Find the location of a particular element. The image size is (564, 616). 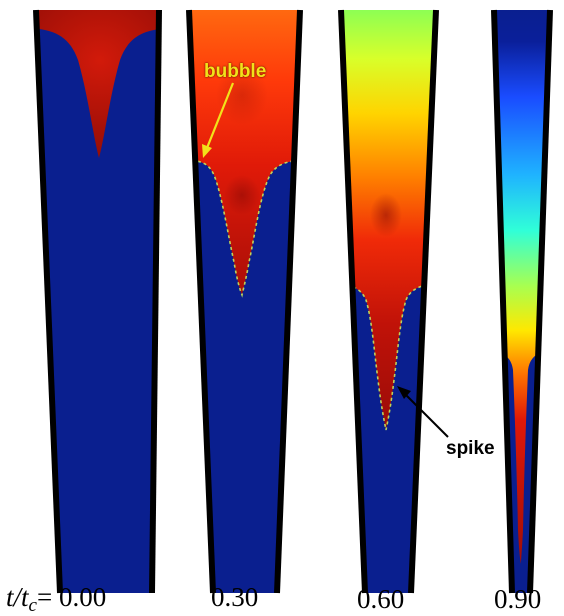

bubble-label: bubble is located at coordinates (235, 71).